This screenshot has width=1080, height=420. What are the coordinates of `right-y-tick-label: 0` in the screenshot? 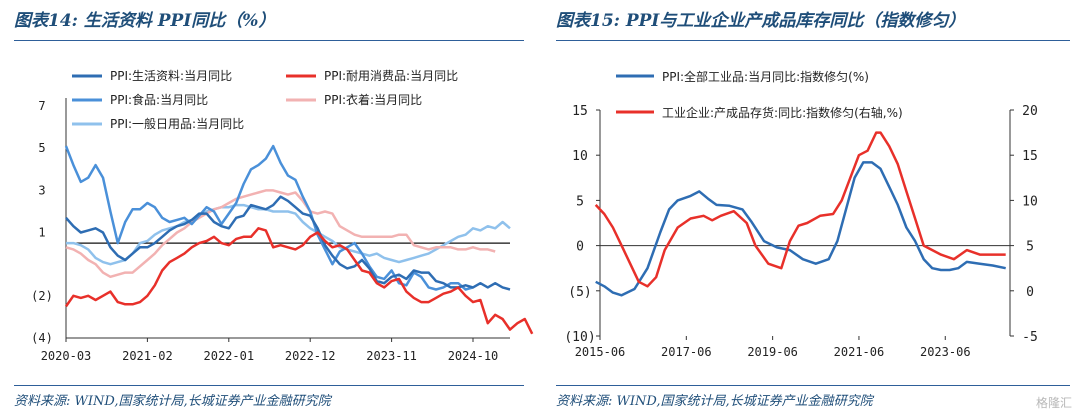 It's located at (1030, 292).